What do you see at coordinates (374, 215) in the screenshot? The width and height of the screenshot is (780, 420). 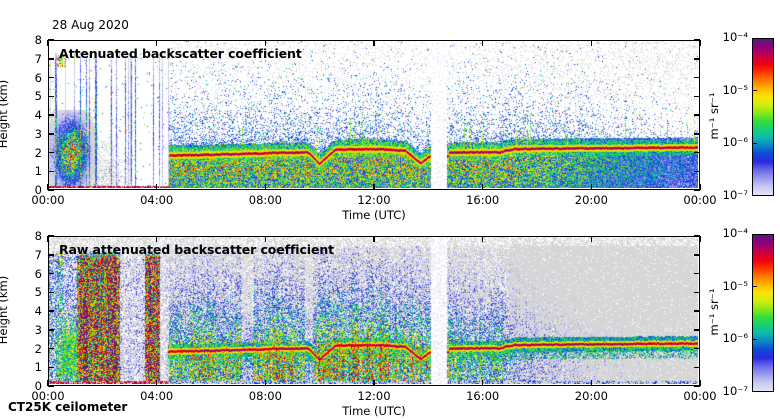 I see `x-axis-title-attenuated-backscatter: Time (UTC)` at bounding box center [374, 215].